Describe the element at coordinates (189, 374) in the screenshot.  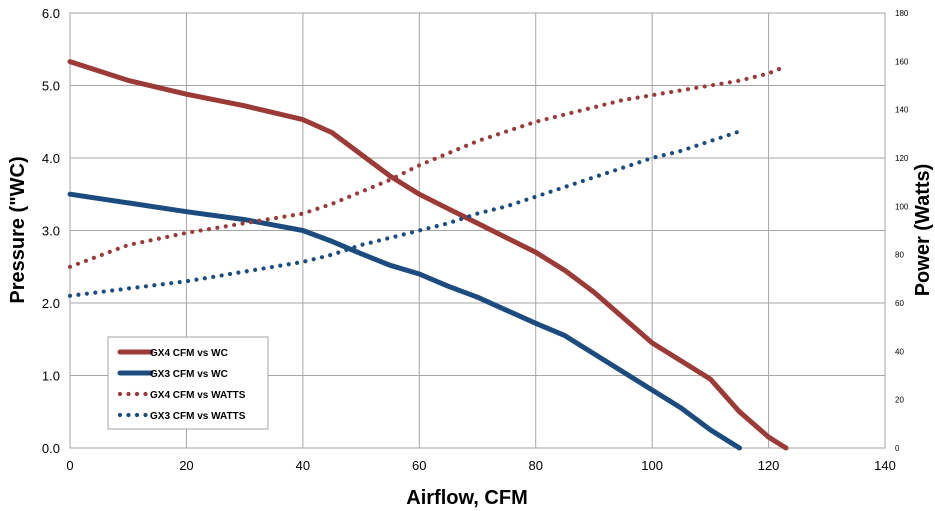
I see `legend-label: GX3 CFM vs WC` at that location.